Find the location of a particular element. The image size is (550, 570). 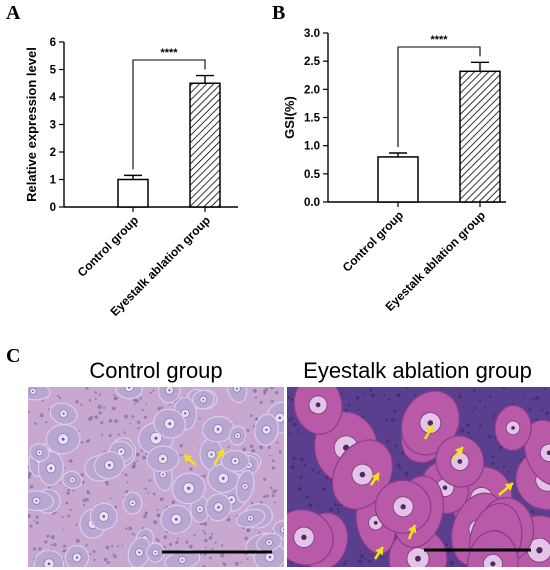

y-tick-label: 0.0 is located at coordinates (312, 203).